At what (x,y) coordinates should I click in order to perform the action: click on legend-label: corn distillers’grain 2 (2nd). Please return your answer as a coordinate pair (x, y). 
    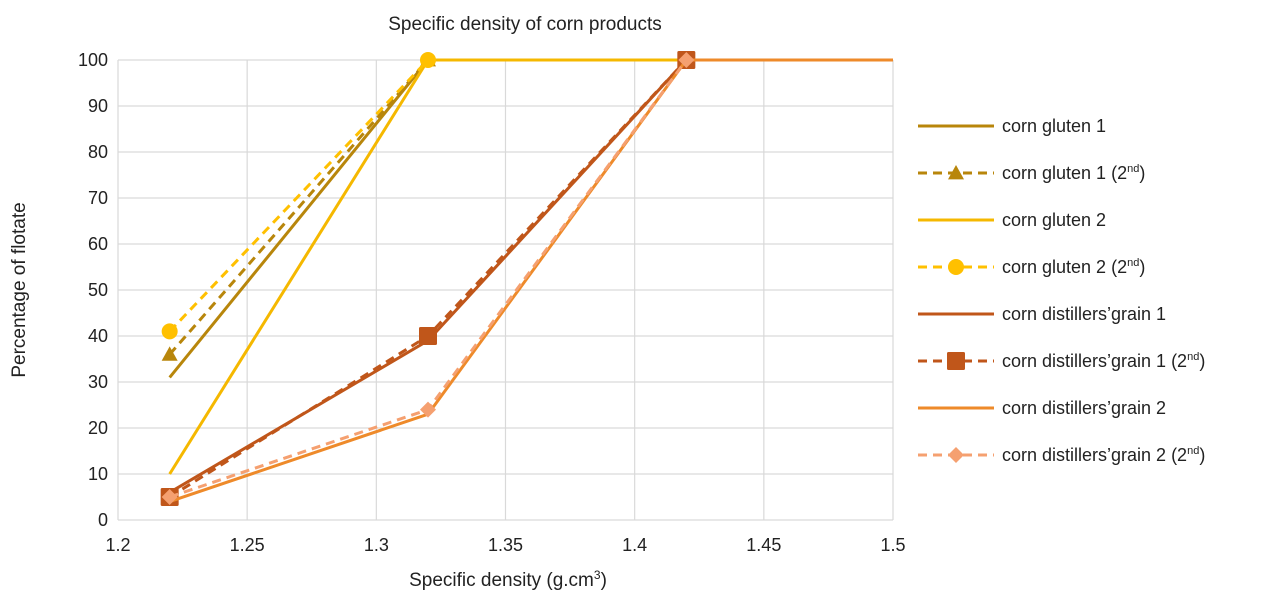
    Looking at the image, I should click on (1103, 455).